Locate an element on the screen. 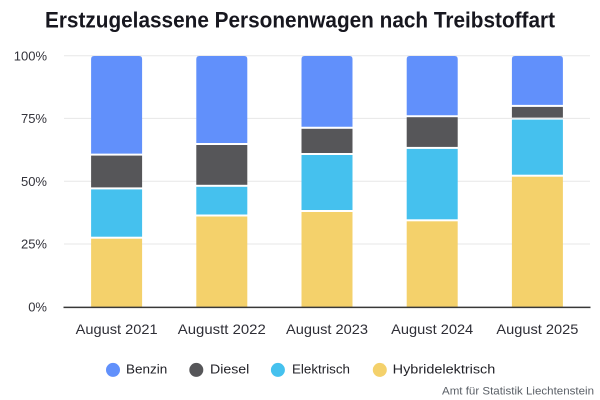 This screenshot has width=600, height=400. svg-text: August 2024 is located at coordinates (432, 329).